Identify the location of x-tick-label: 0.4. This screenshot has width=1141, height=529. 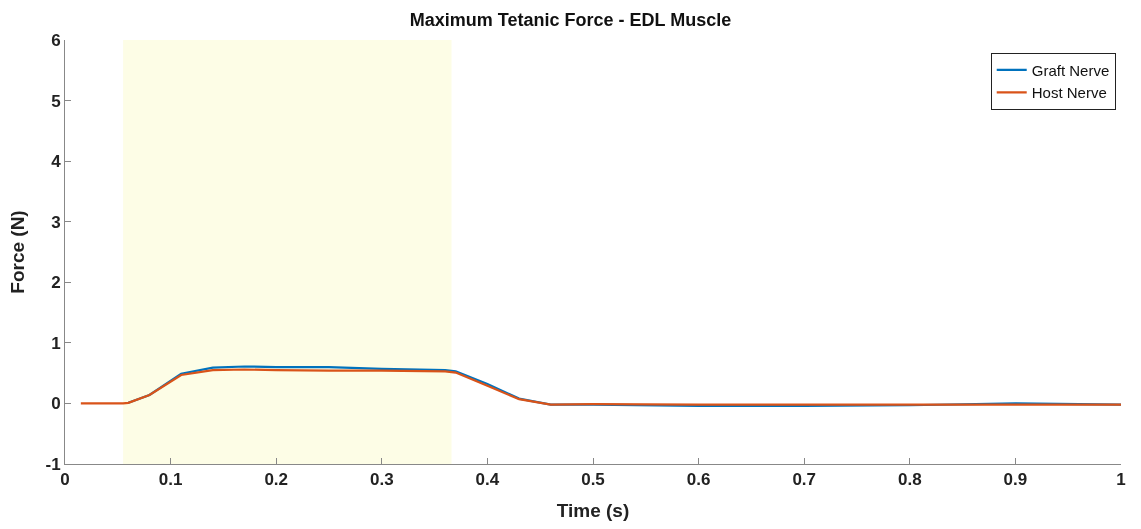
(487, 480).